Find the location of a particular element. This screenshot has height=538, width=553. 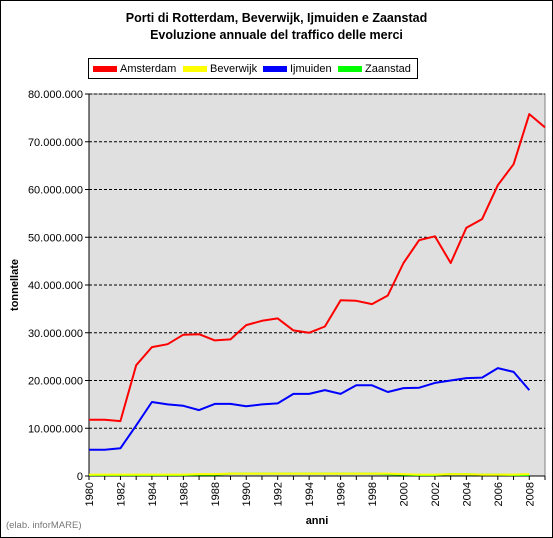

y-tick-label: 70.000.000 is located at coordinates (55, 143).